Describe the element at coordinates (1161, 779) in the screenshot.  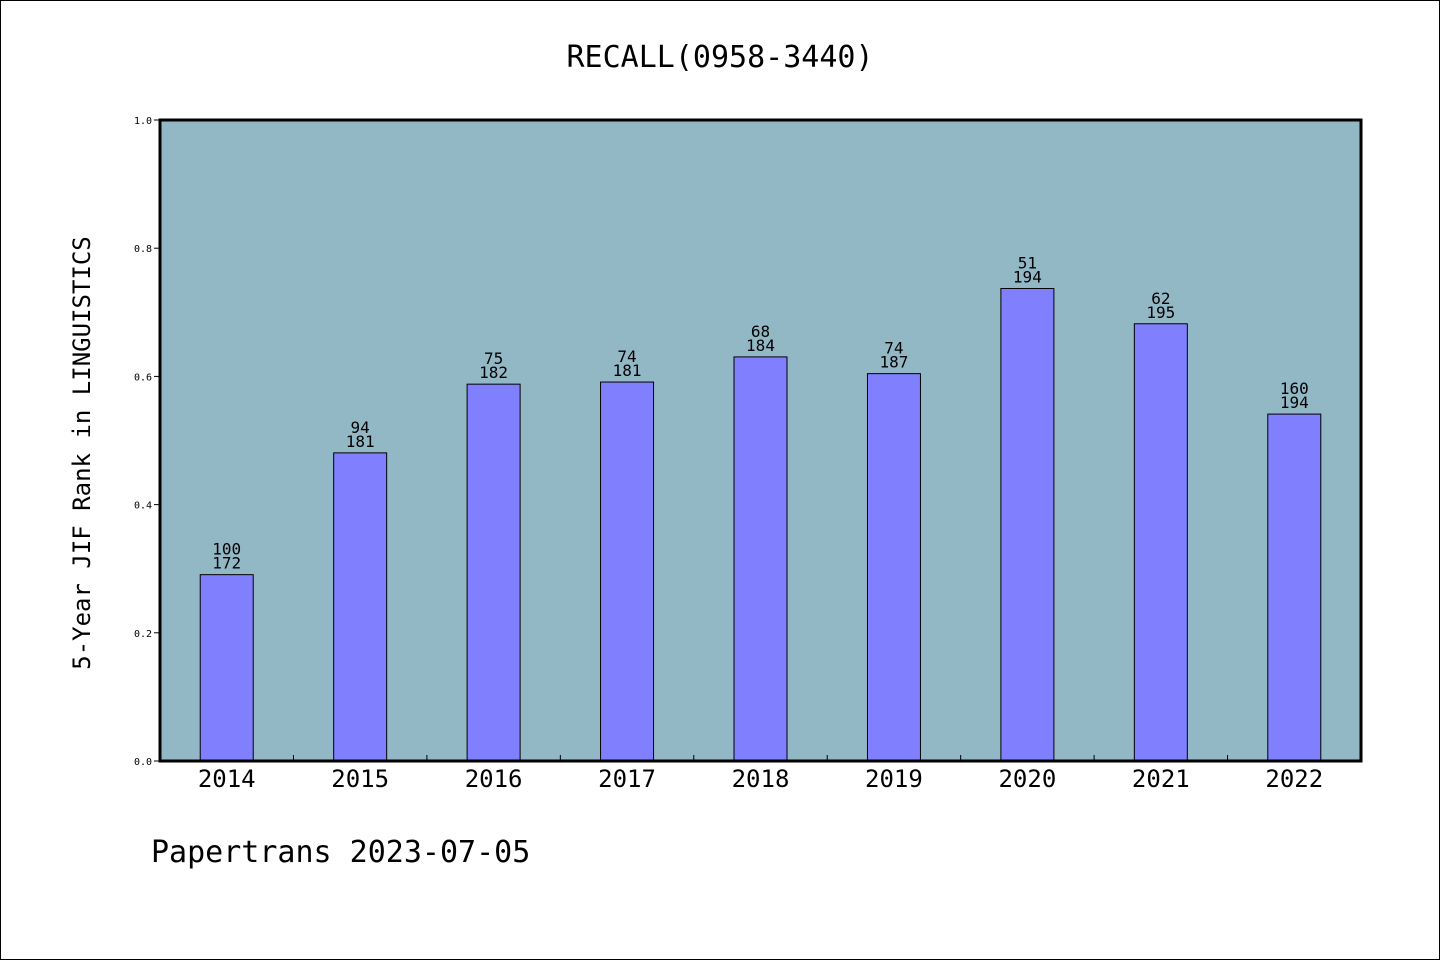
I see `x-tick-label: 2021` at that location.